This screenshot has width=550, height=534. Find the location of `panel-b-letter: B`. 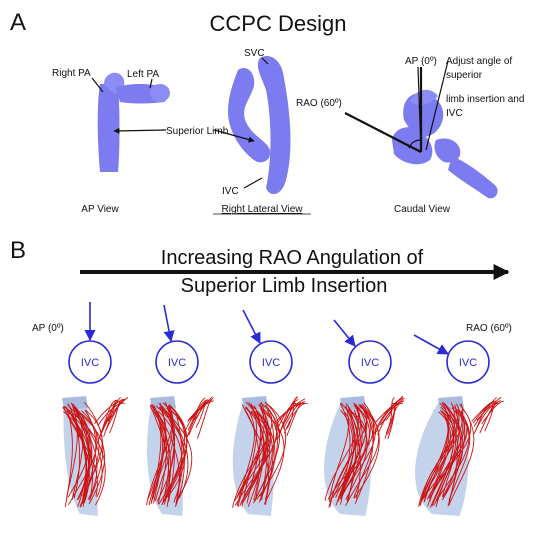

panel-b-letter: B is located at coordinates (18, 250).